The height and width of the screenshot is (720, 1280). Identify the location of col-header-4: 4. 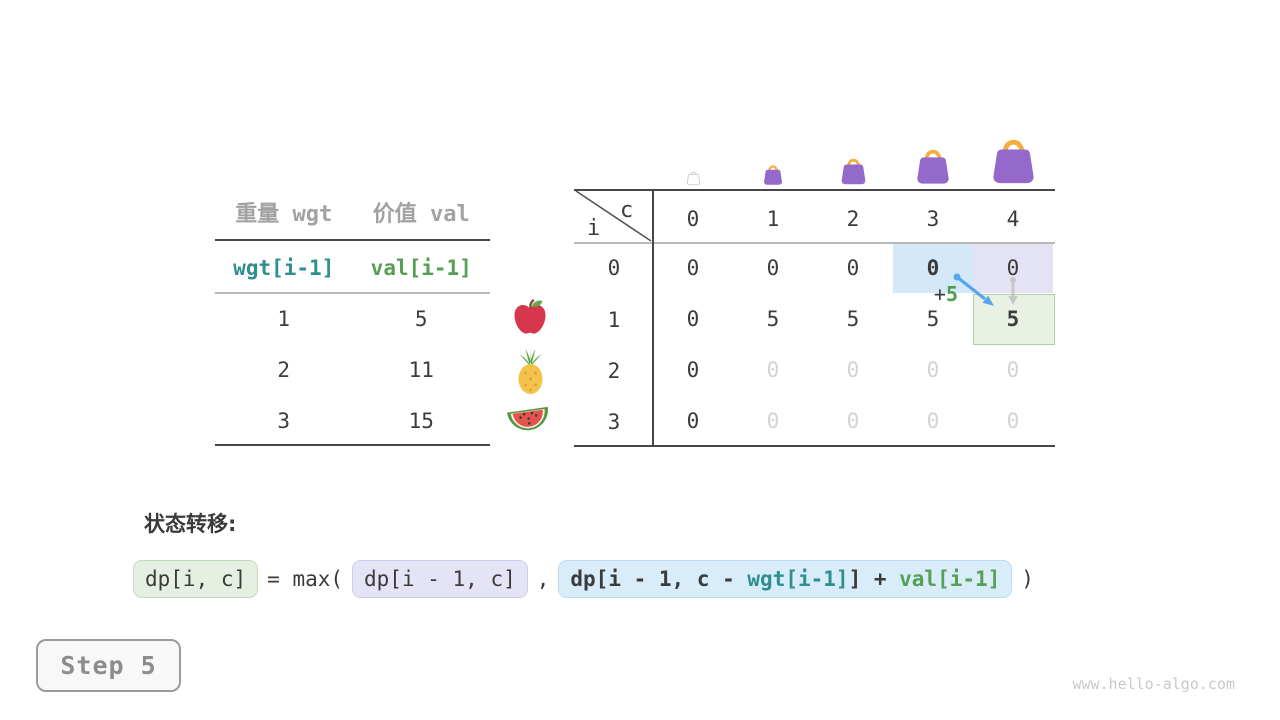
(1013, 219).